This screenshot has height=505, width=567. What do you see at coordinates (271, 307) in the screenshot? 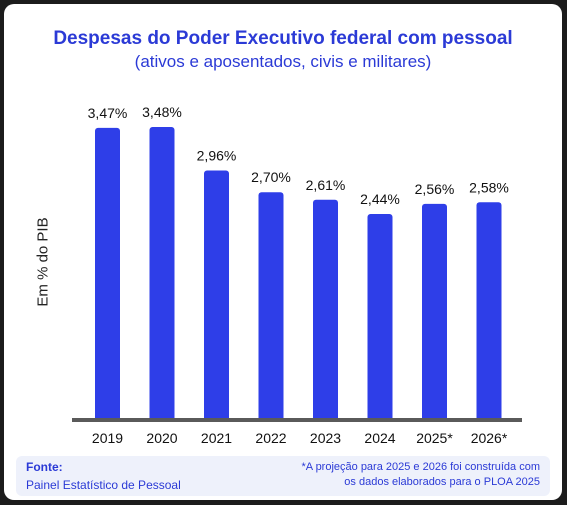
I see `bar-2022` at bounding box center [271, 307].